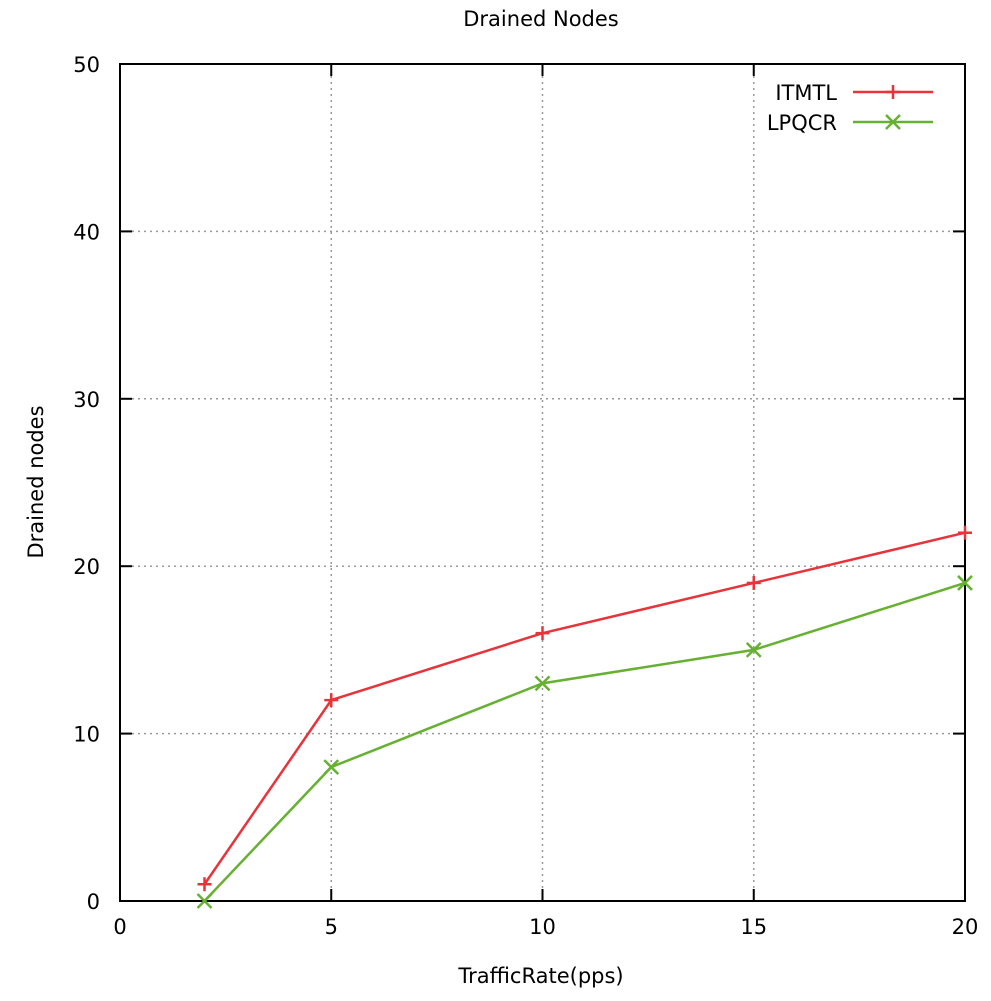 The width and height of the screenshot is (991, 1001). I want to click on legend-label-lpqcr: LPQCR, so click(802, 123).